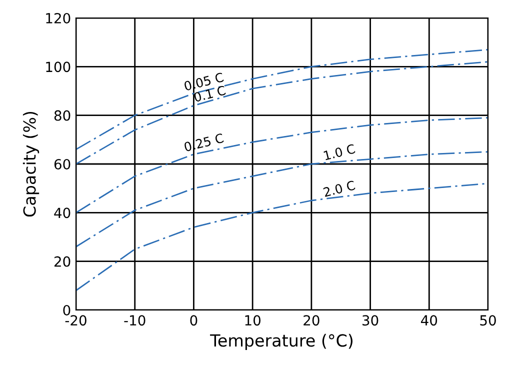 The width and height of the screenshot is (510, 371). I want to click on x-tick-label: 50, so click(488, 320).